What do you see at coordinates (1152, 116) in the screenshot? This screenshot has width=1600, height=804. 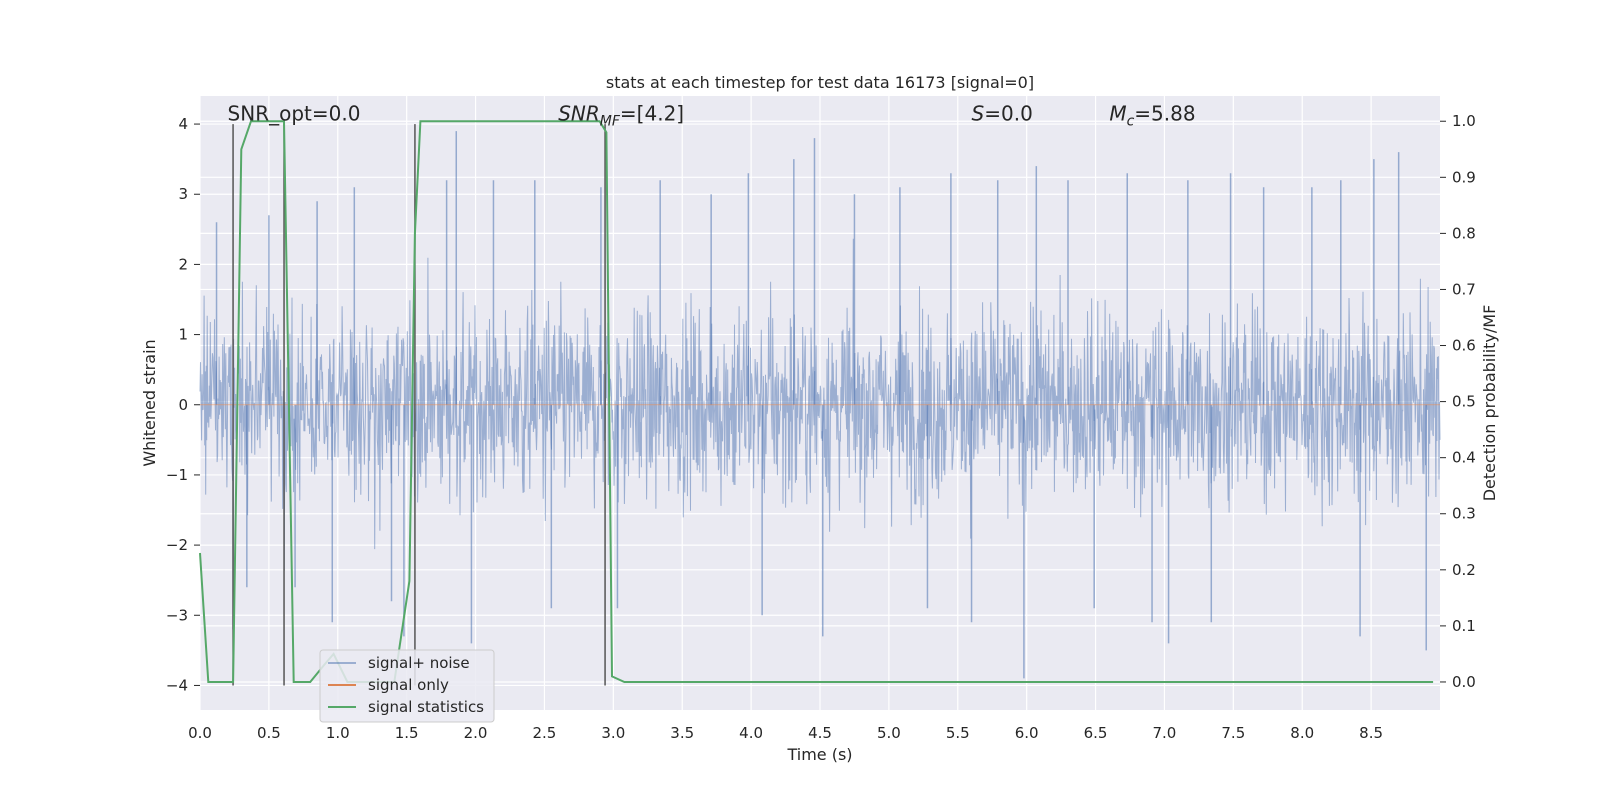 I see `annotation-3: Mc=5.88` at bounding box center [1152, 116].